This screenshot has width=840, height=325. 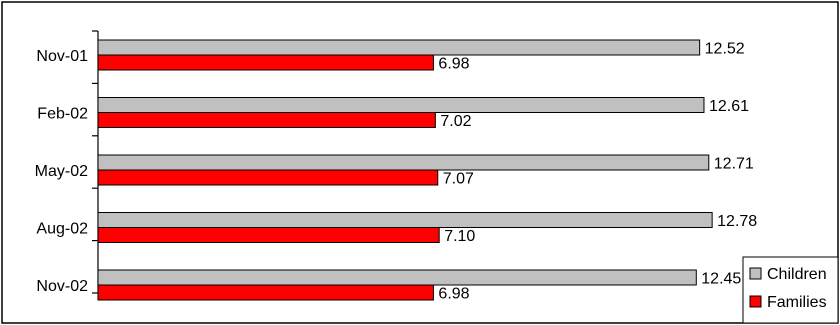 I want to click on data-label-families-feb-02: 7.02, so click(x=455, y=121).